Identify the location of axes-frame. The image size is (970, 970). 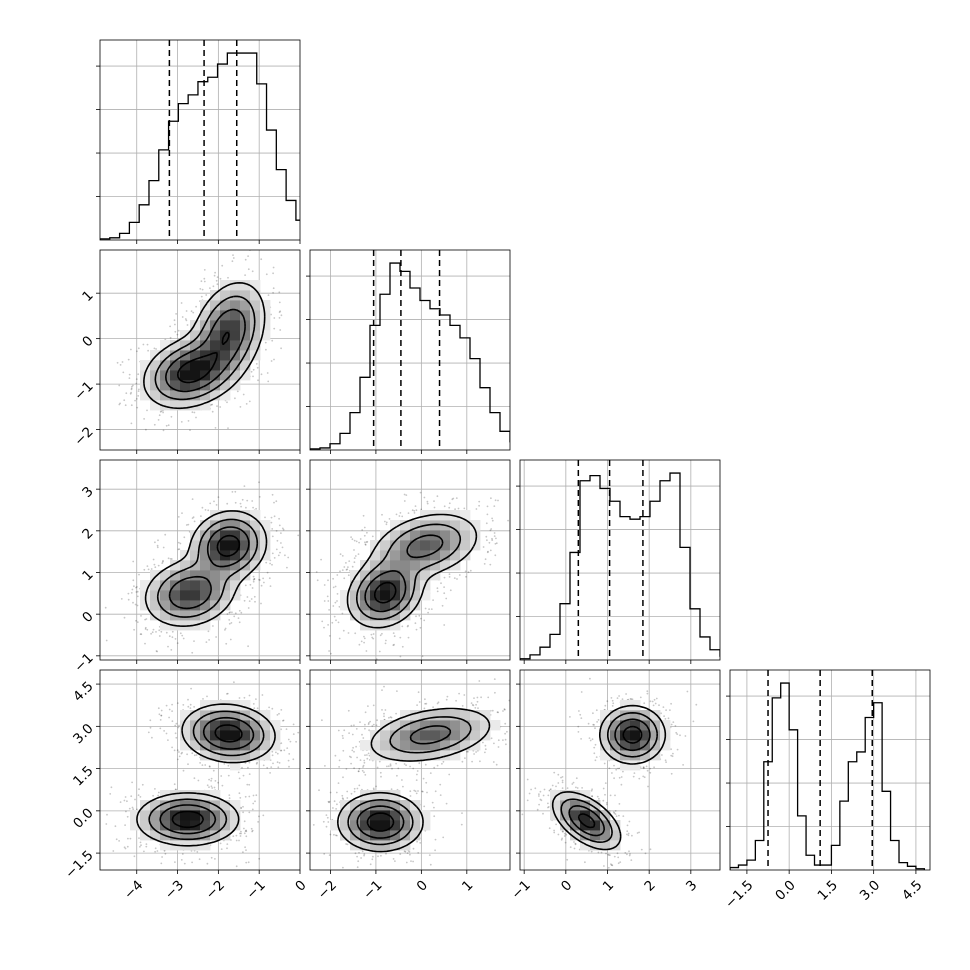
(200, 350).